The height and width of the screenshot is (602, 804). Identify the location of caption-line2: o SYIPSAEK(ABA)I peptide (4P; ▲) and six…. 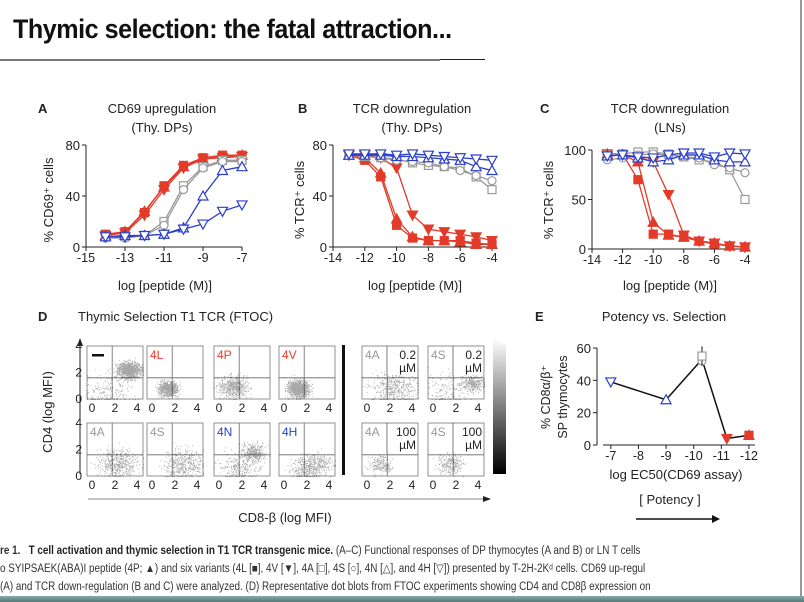
(323, 569).